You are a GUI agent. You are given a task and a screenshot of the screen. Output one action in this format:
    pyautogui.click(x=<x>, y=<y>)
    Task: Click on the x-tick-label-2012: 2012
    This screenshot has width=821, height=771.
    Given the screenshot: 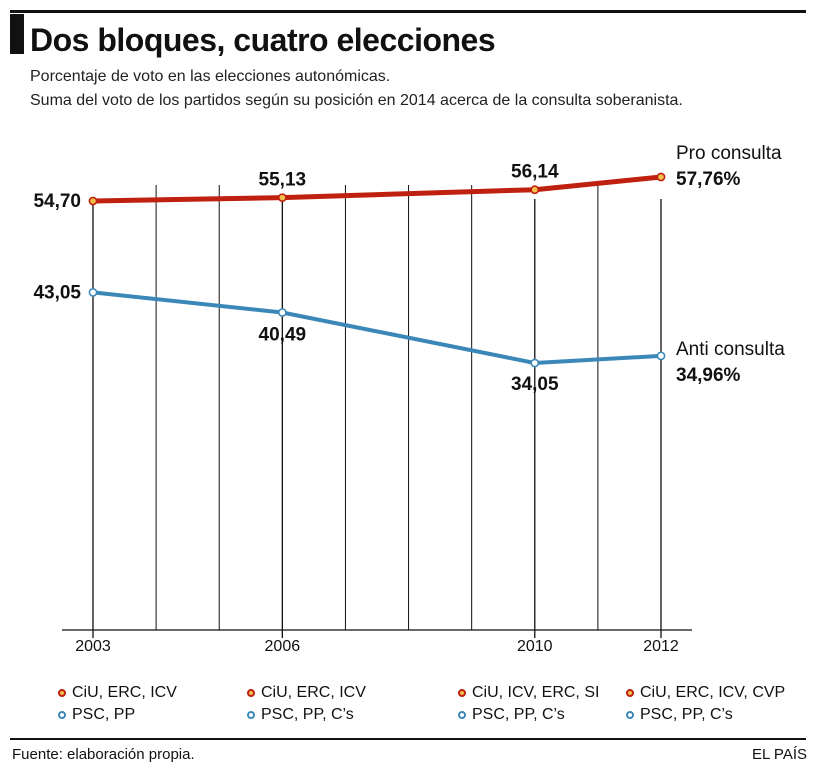 What is the action you would take?
    pyautogui.click(x=661, y=646)
    